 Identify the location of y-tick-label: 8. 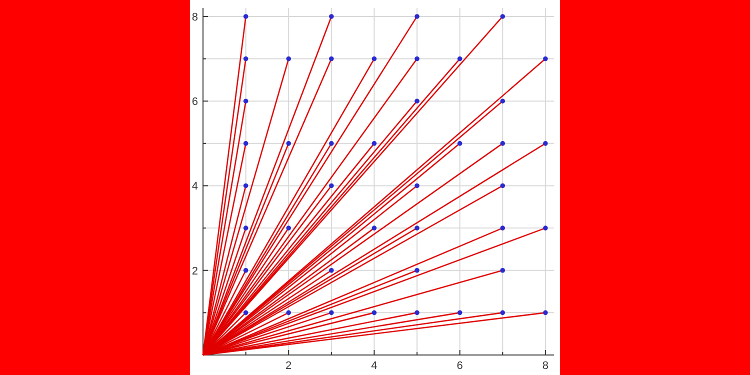
(195, 17).